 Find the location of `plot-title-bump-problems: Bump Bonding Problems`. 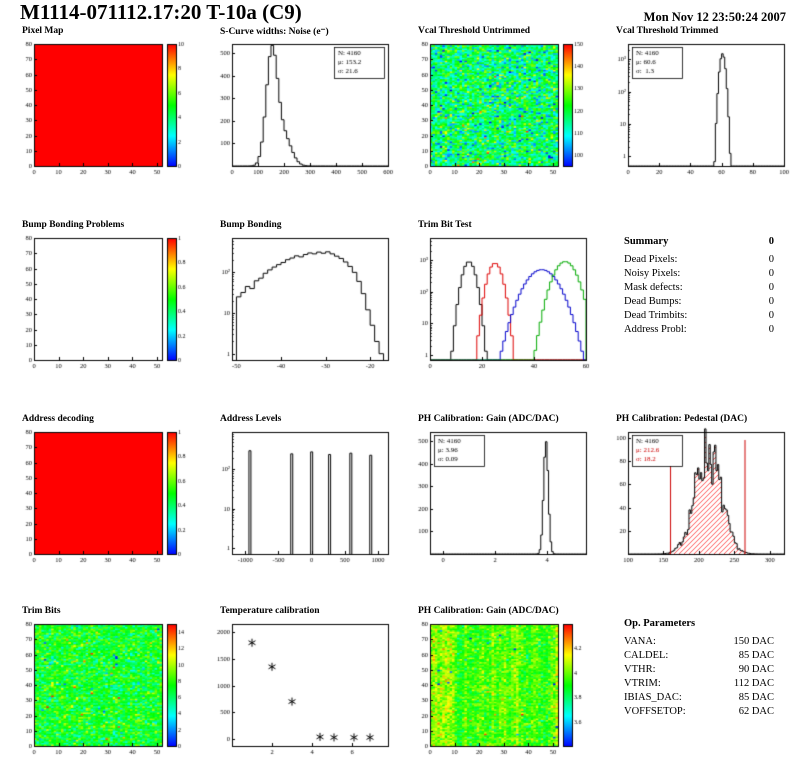

plot-title-bump-problems: Bump Bonding Problems is located at coordinates (73, 225).